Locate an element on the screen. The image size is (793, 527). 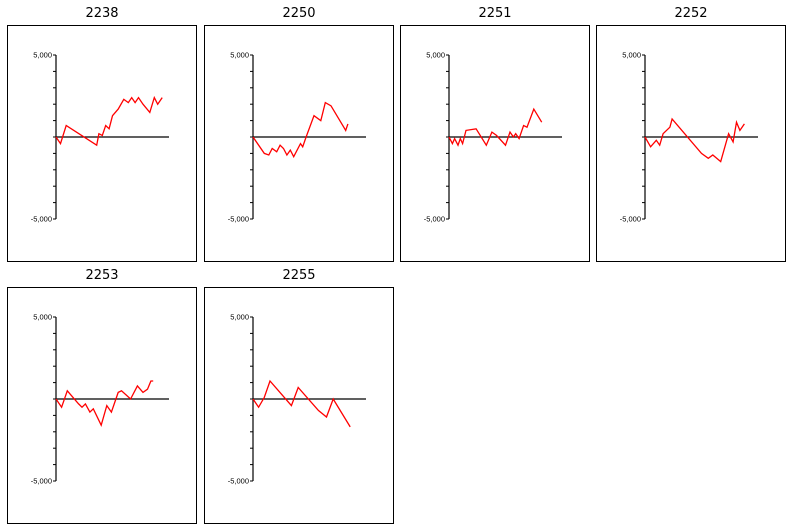
chart-panel-2253: 2253 -5,000 5,000 is located at coordinates (102, 395).